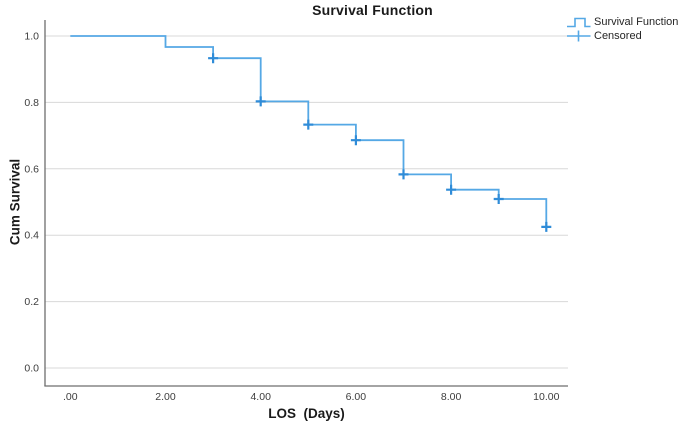 This screenshot has width=685, height=434. What do you see at coordinates (579, 22) in the screenshot?
I see `step-line-icon` at bounding box center [579, 22].